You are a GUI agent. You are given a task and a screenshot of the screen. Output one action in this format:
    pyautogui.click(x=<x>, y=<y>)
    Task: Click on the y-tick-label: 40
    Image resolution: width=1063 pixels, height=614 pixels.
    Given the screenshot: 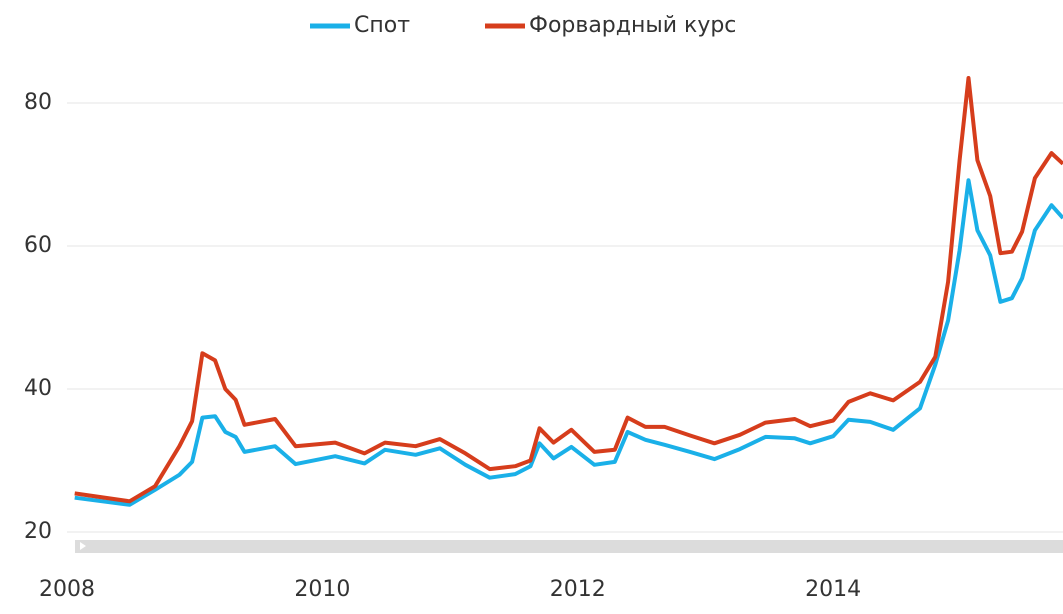 What is the action you would take?
    pyautogui.click(x=38, y=388)
    